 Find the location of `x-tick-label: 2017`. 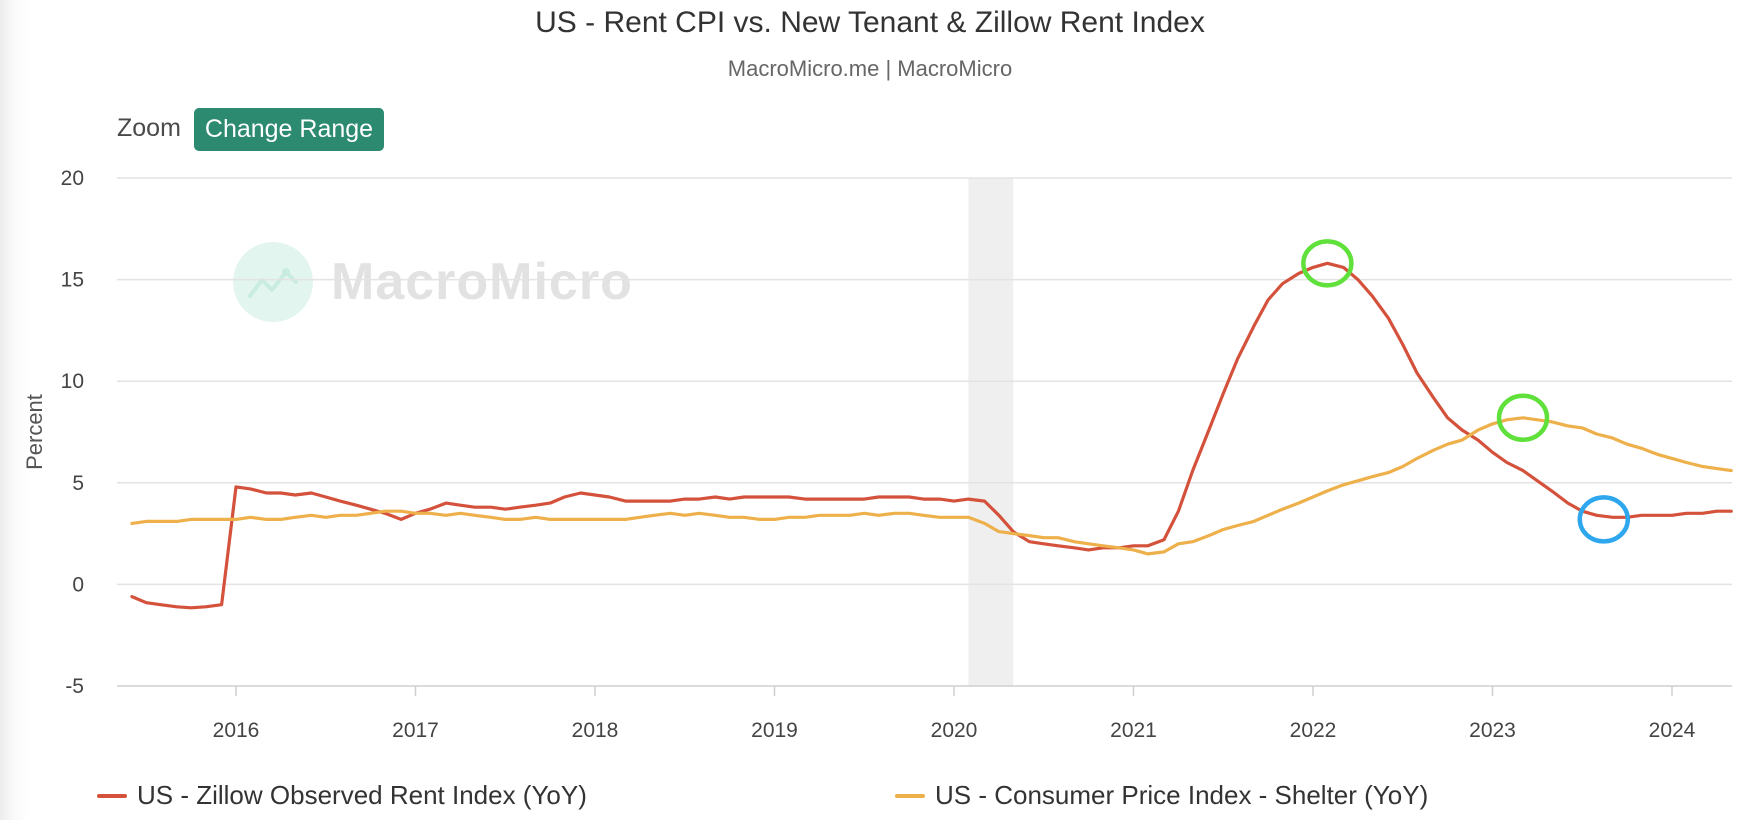

x-tick-label: 2017 is located at coordinates (415, 730).